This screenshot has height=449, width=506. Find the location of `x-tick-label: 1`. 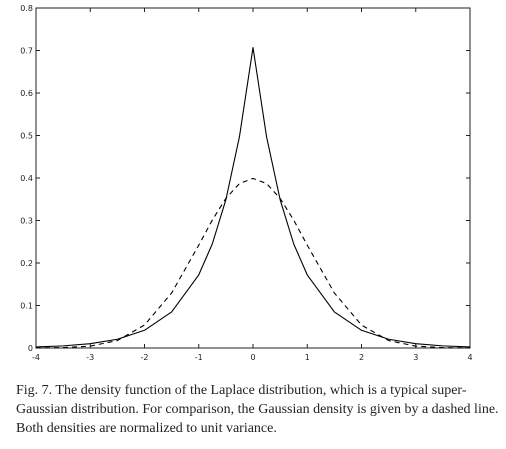

x-tick-label: 1 is located at coordinates (307, 357).